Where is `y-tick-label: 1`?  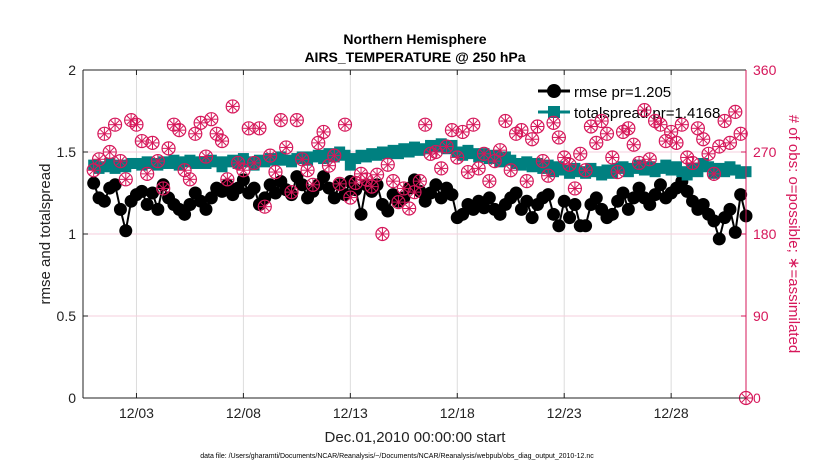
y-tick-label: 1 is located at coordinates (72, 234).